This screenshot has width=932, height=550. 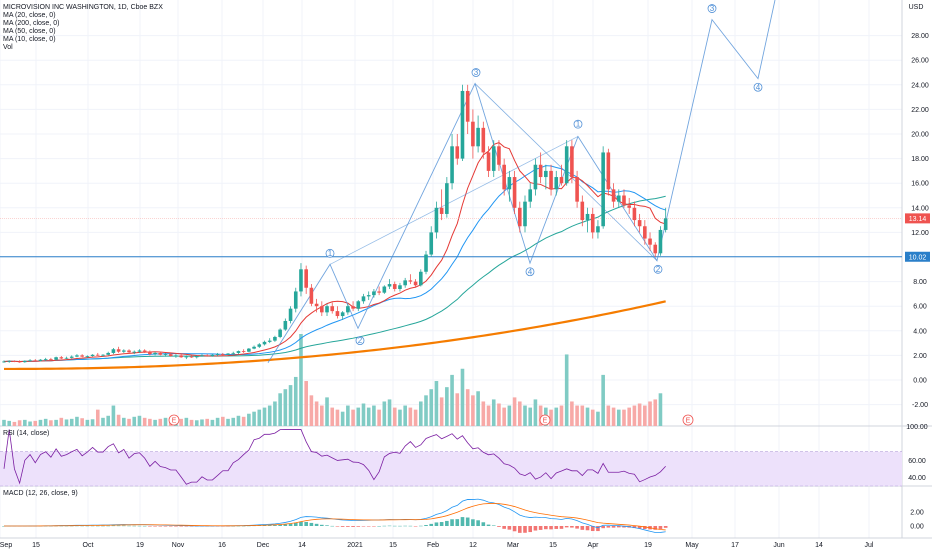 What do you see at coordinates (451, 468) in the screenshot?
I see `rsi-band` at bounding box center [451, 468].